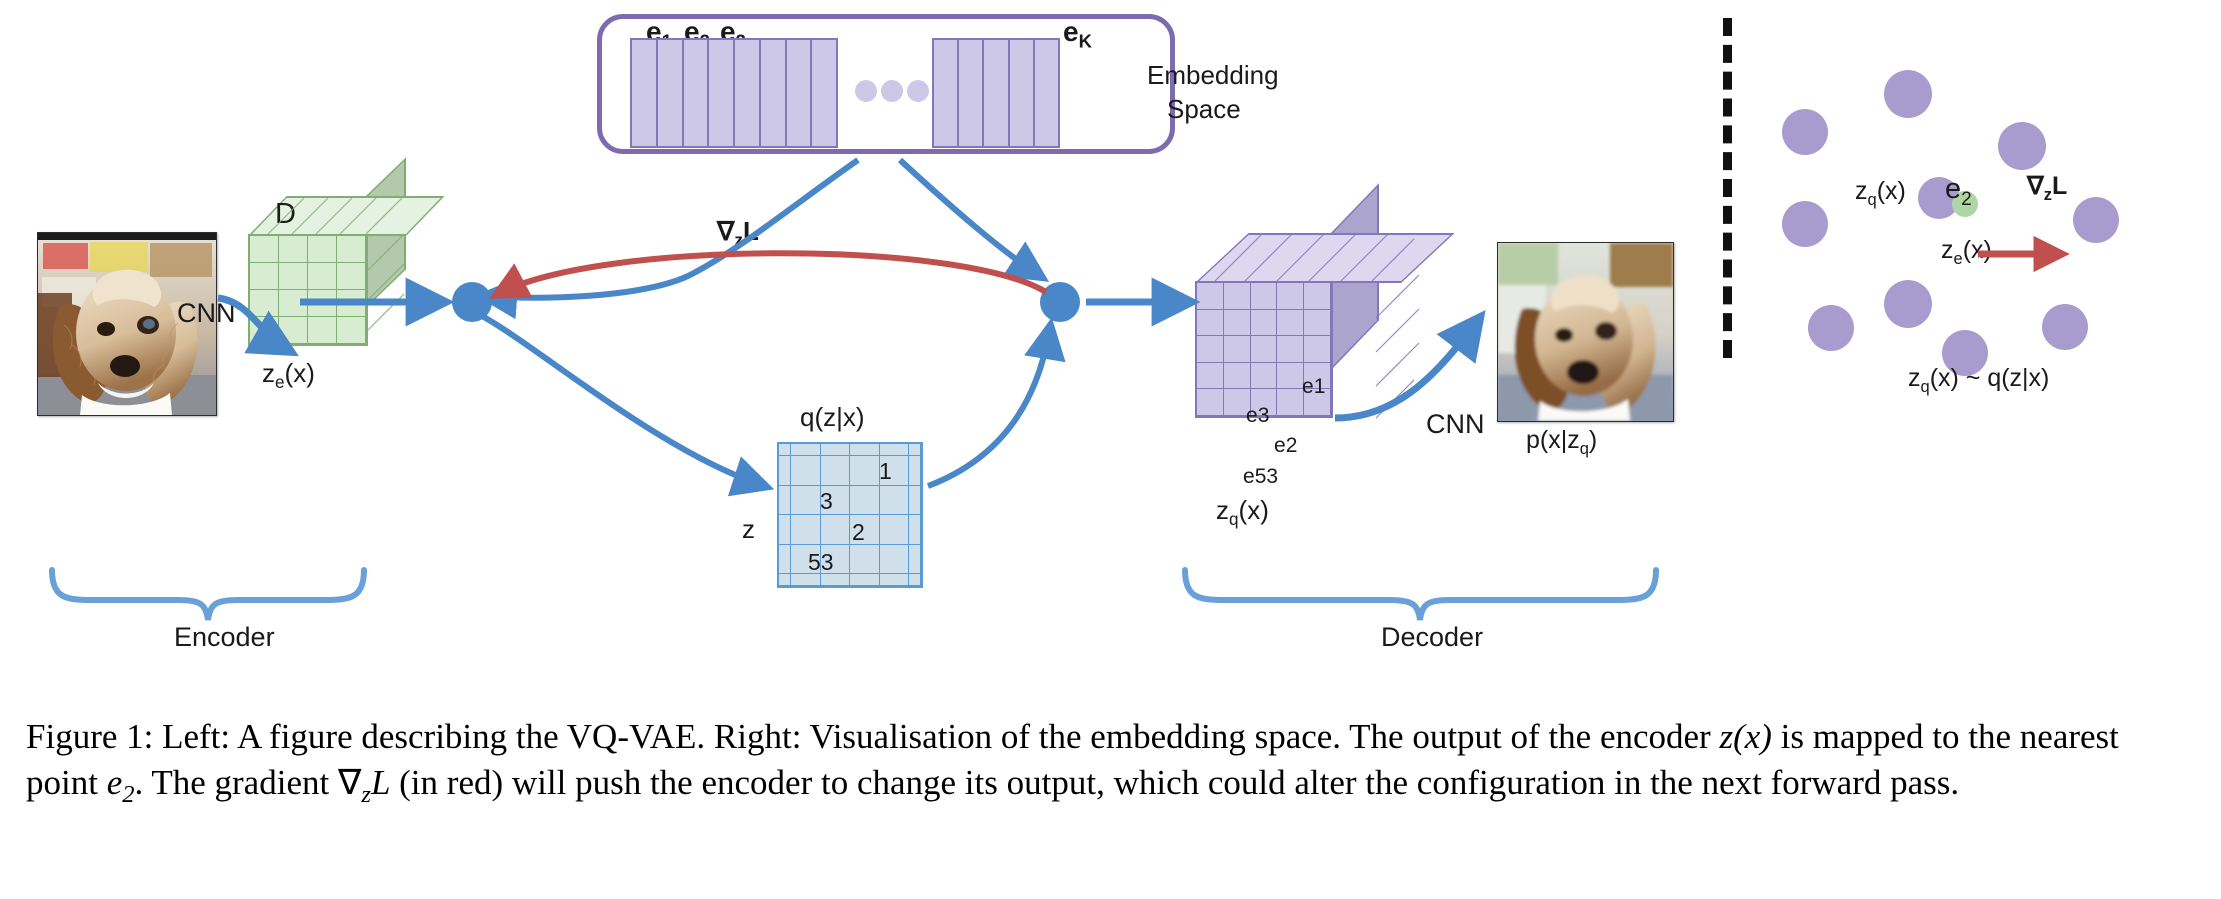 This screenshot has width=2221, height=899. What do you see at coordinates (1965, 204) in the screenshot?
I see `encoder-output-dot` at bounding box center [1965, 204].